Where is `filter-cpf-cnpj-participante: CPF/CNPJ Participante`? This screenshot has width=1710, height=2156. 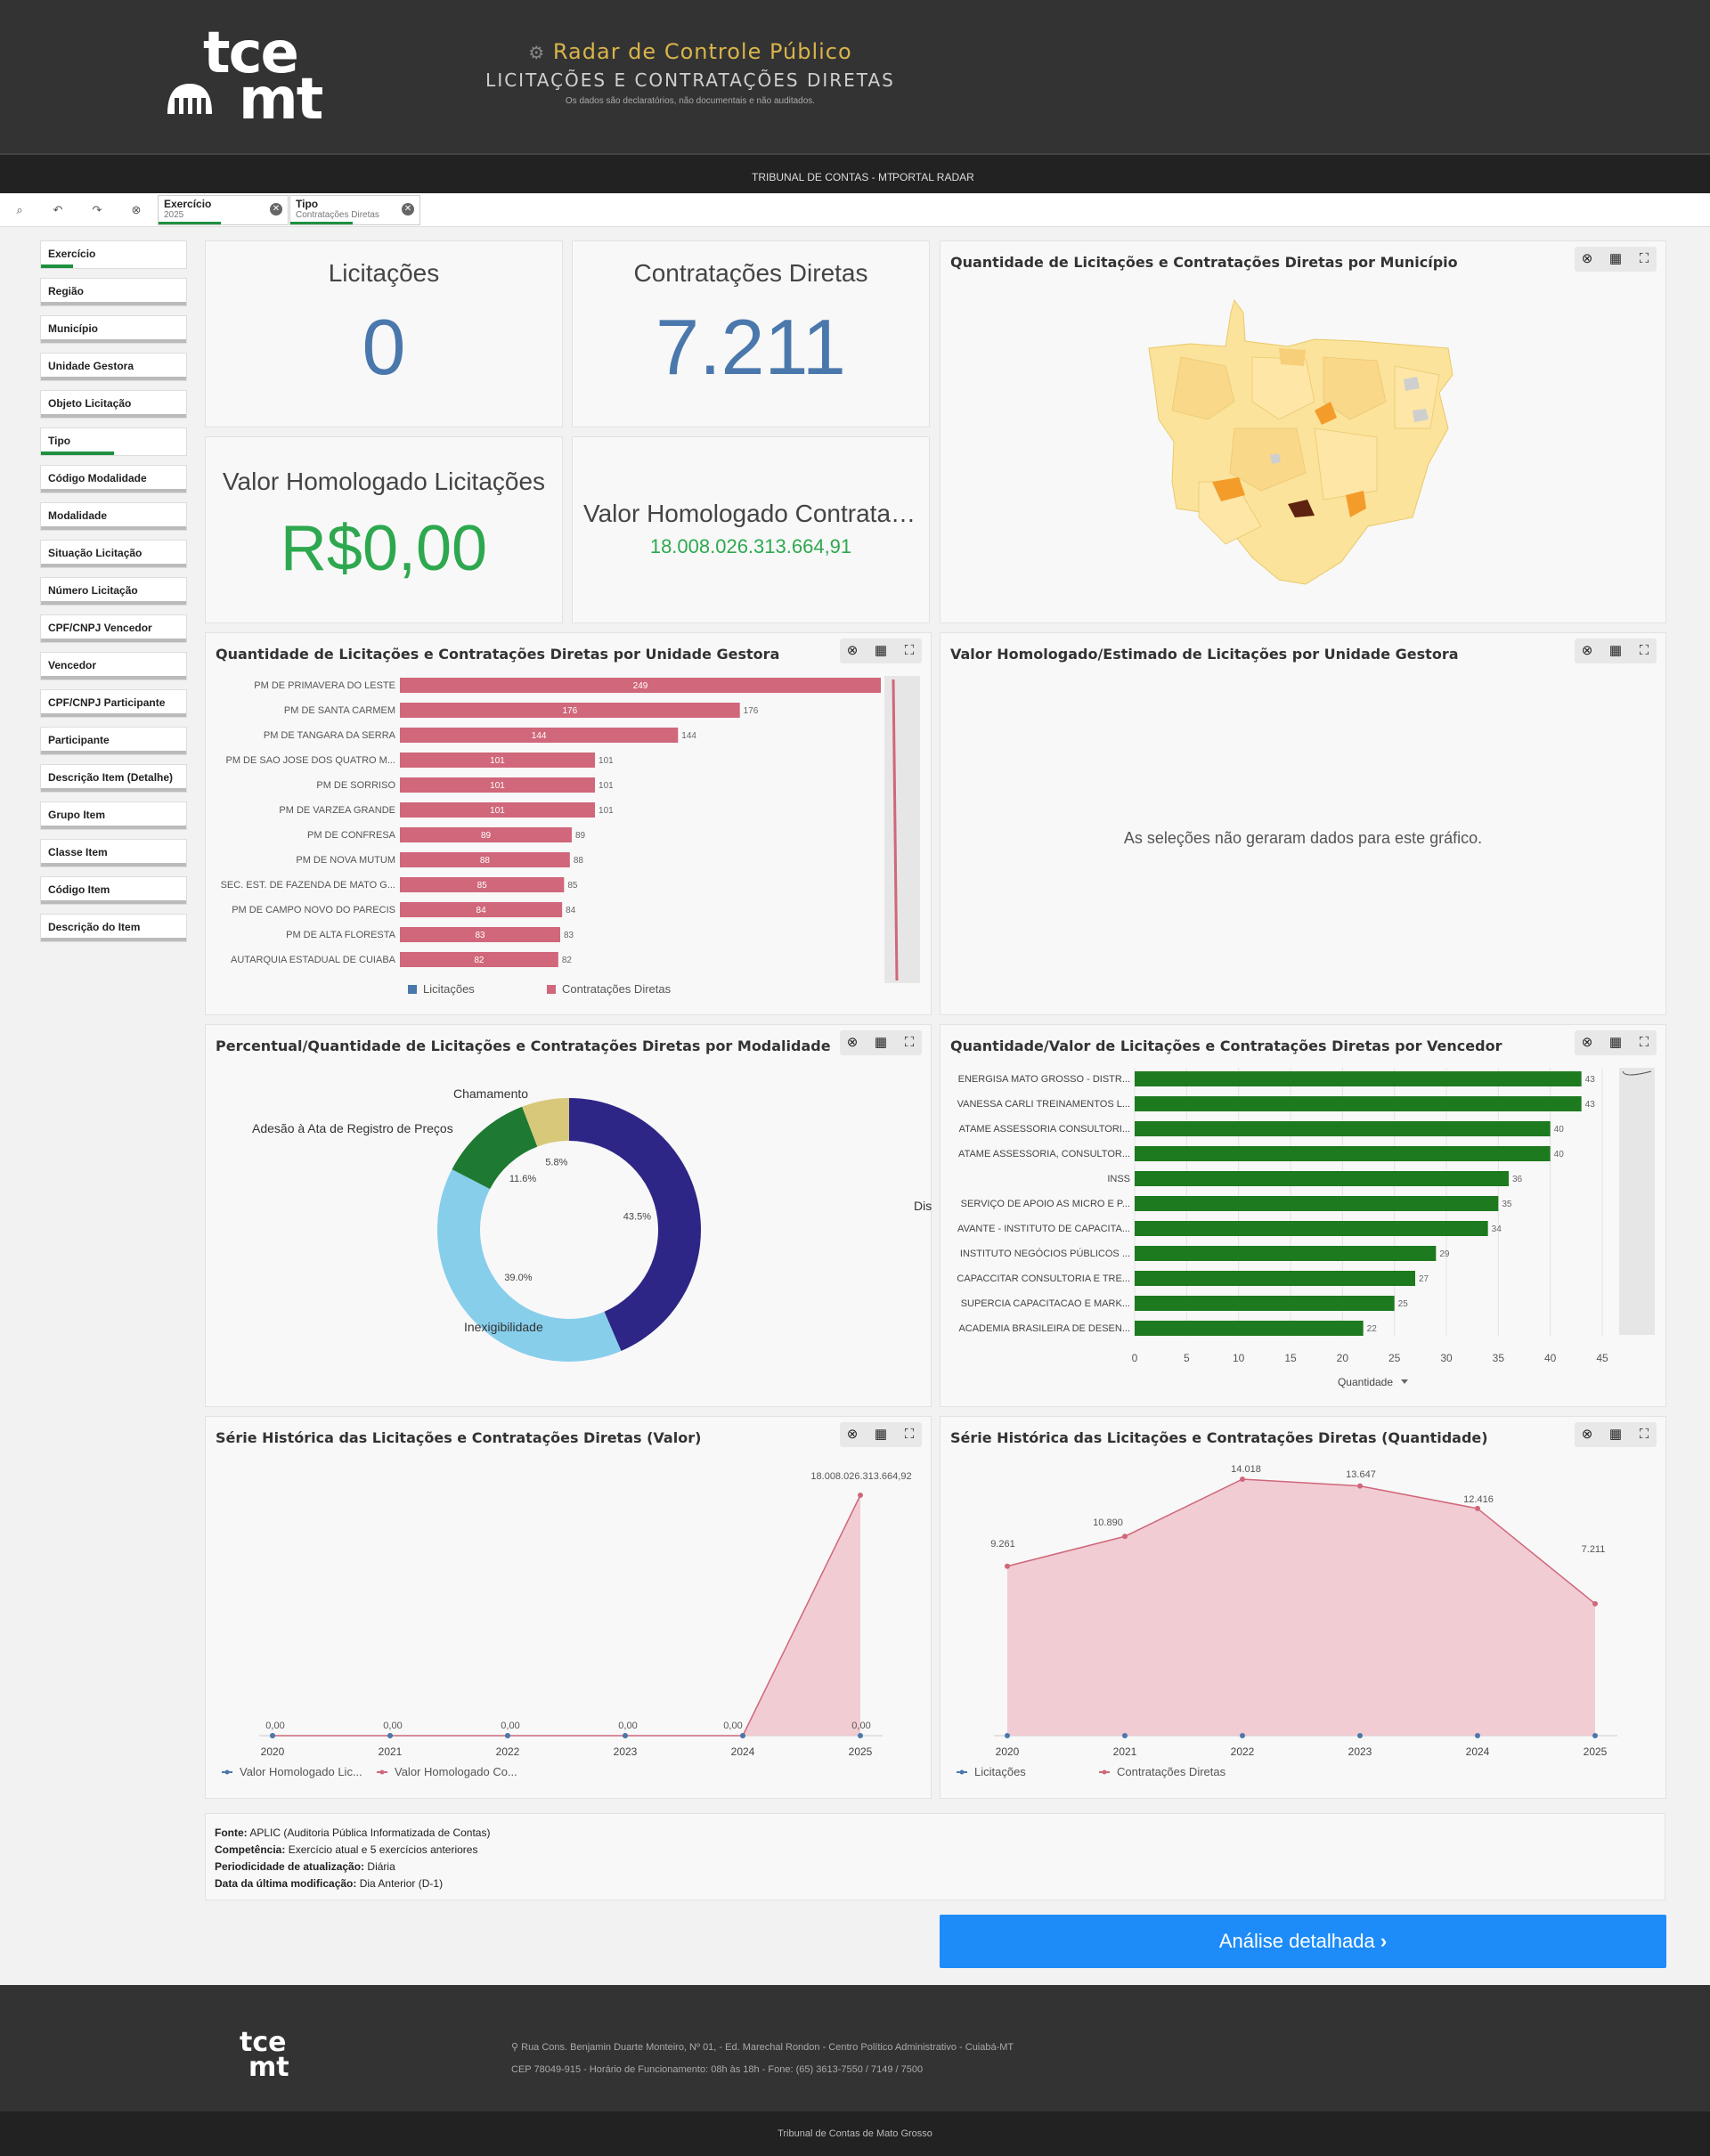 filter-cpf-cnpj-participante: CPF/CNPJ Participante is located at coordinates (113, 703).